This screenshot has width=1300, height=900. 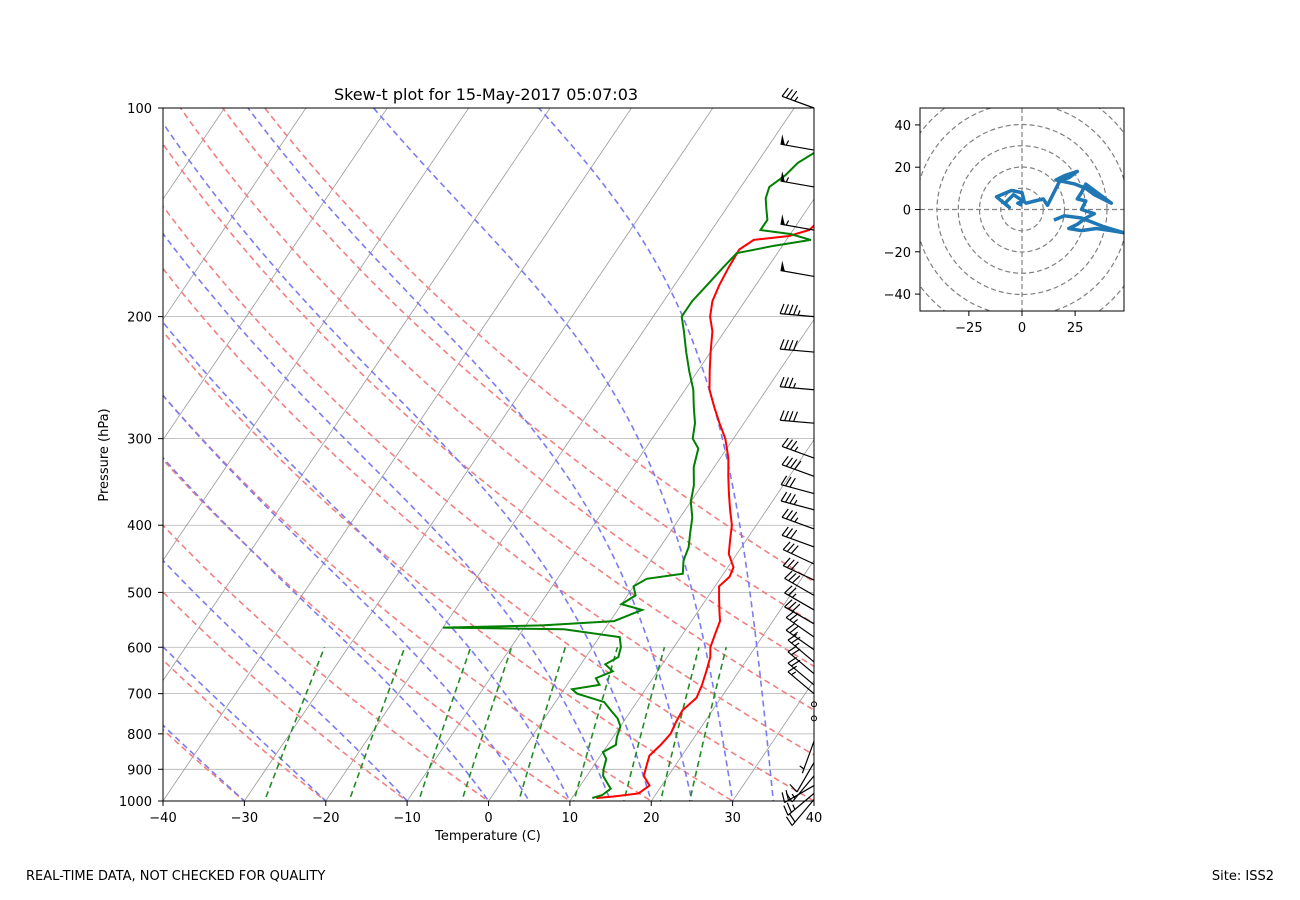 I want to click on hodo-y-tick-label: 20, so click(x=902, y=168).